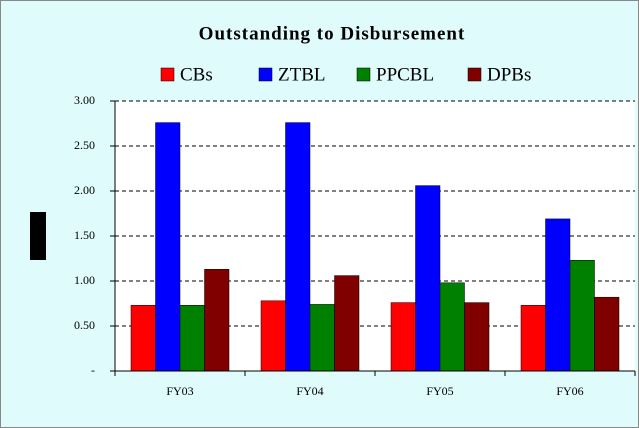  Describe the element at coordinates (84, 325) in the screenshot. I see `y-tick-label: 0.50` at that location.